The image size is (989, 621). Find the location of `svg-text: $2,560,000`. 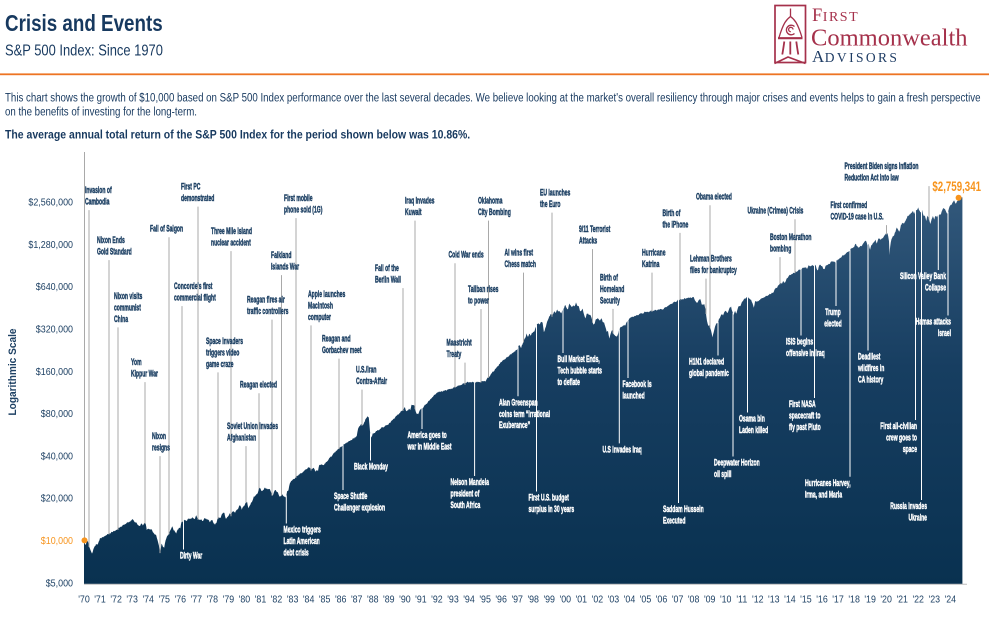

svg-text: $2,560,000 is located at coordinates (50, 203).